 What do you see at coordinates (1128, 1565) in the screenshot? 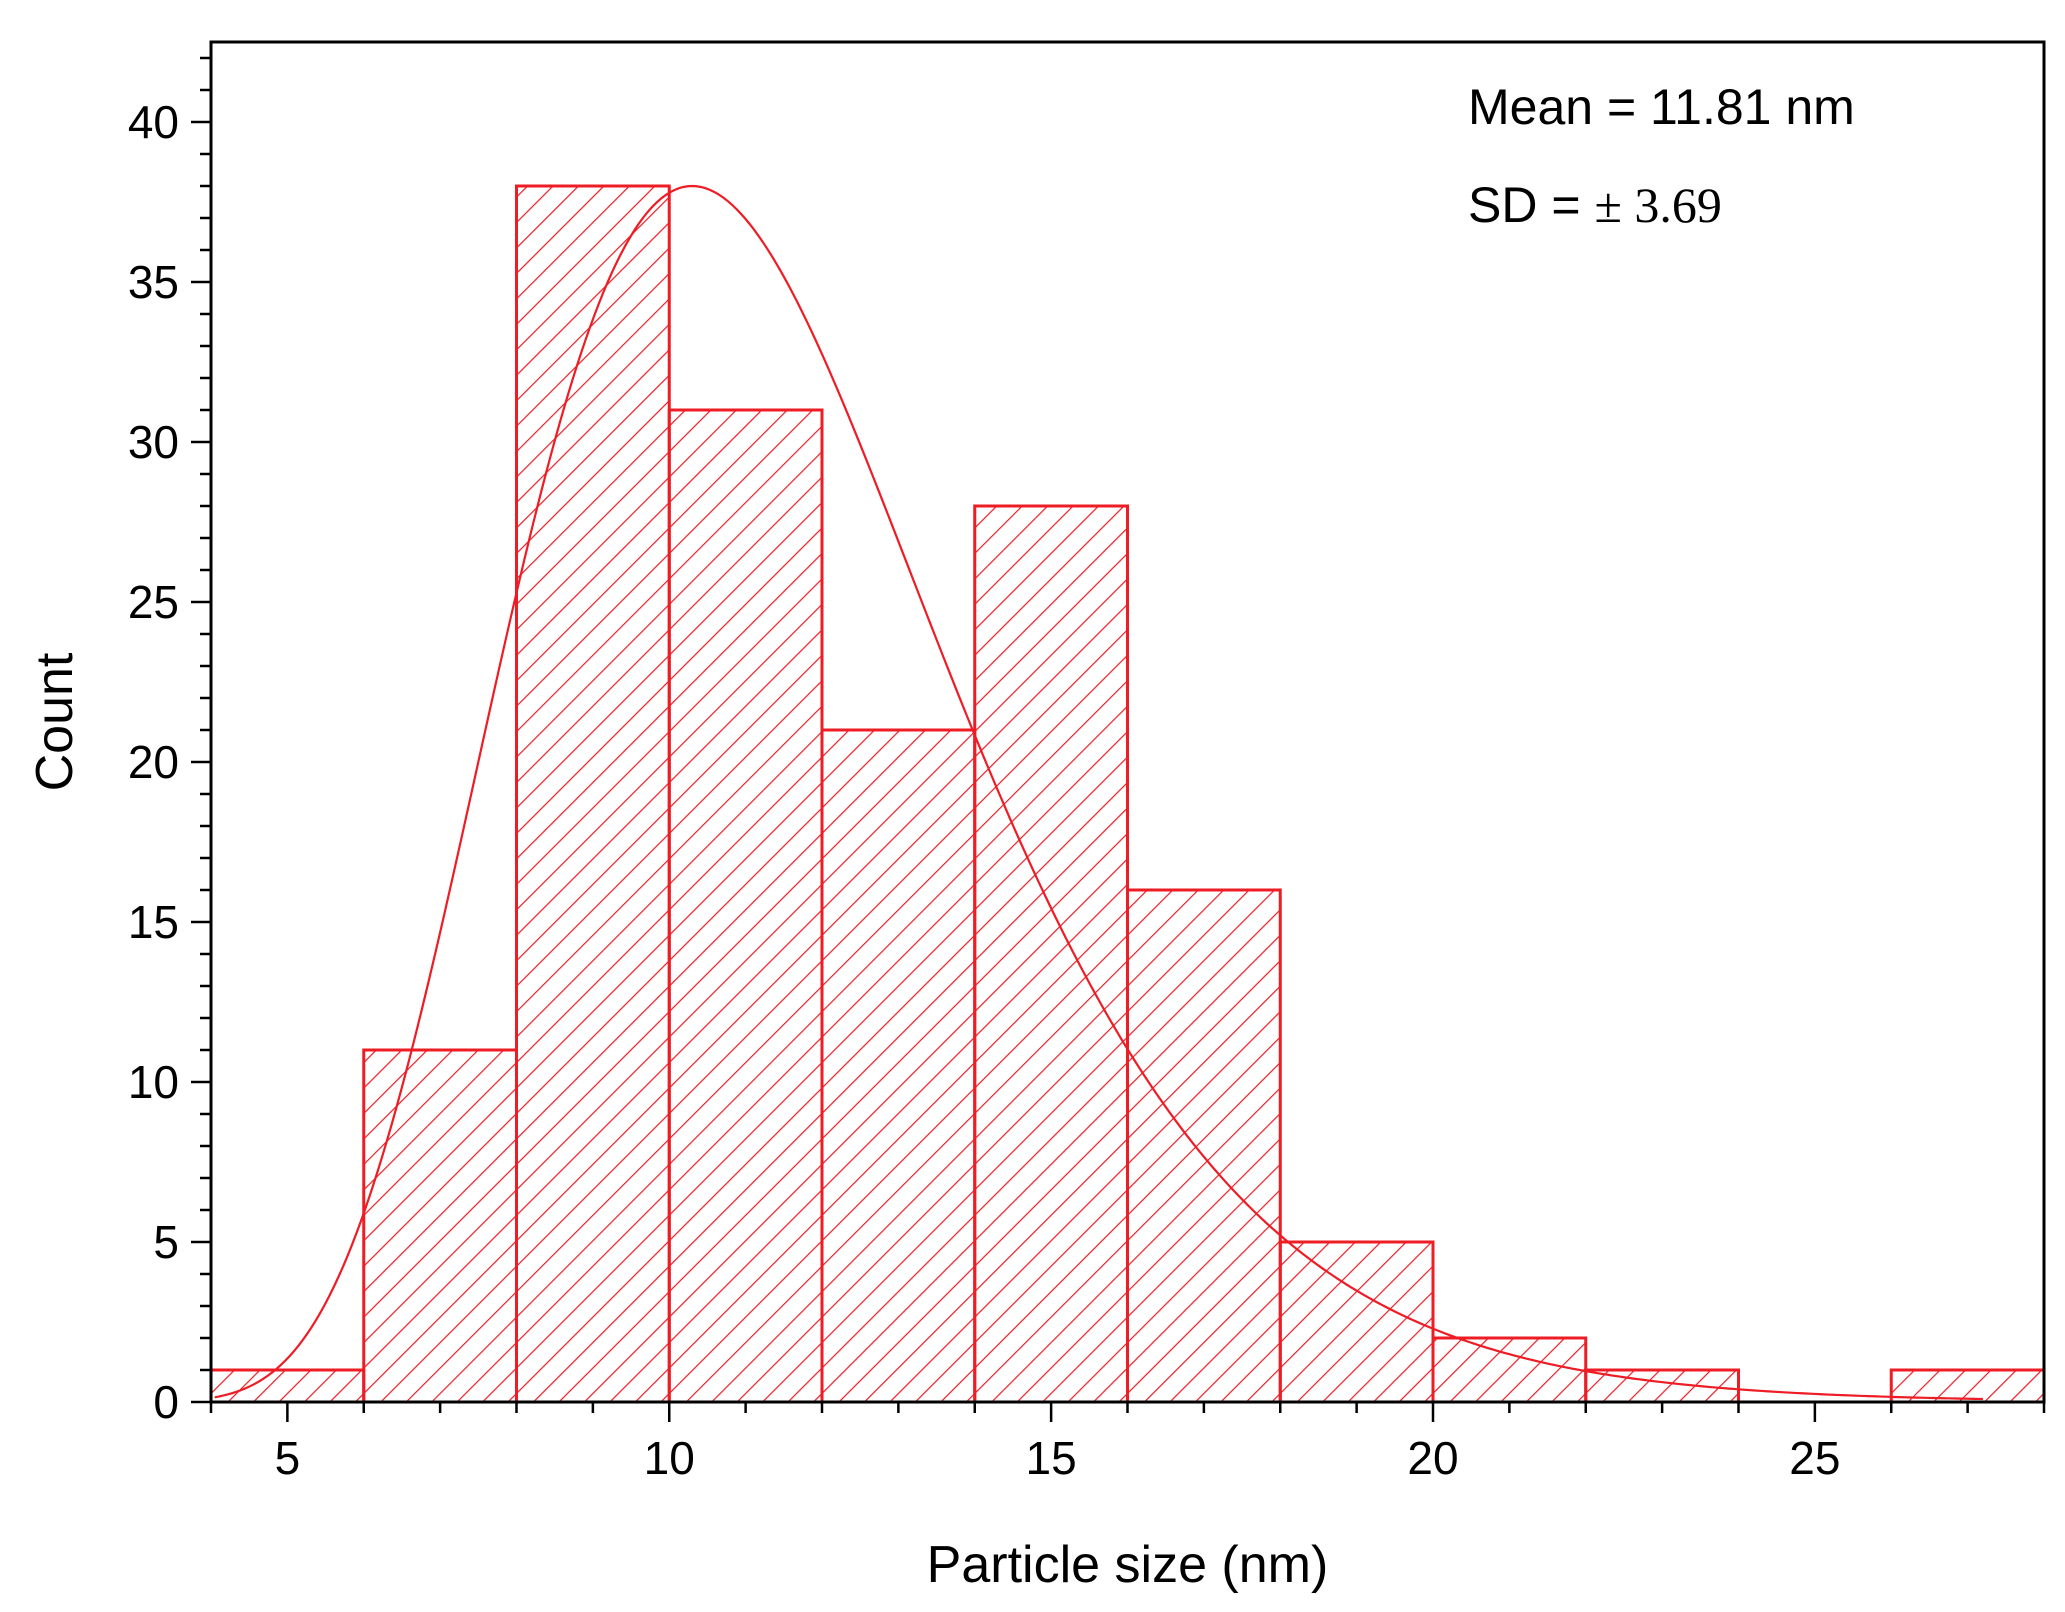
I see `x-axis-title: Particle size (nm)` at bounding box center [1128, 1565].